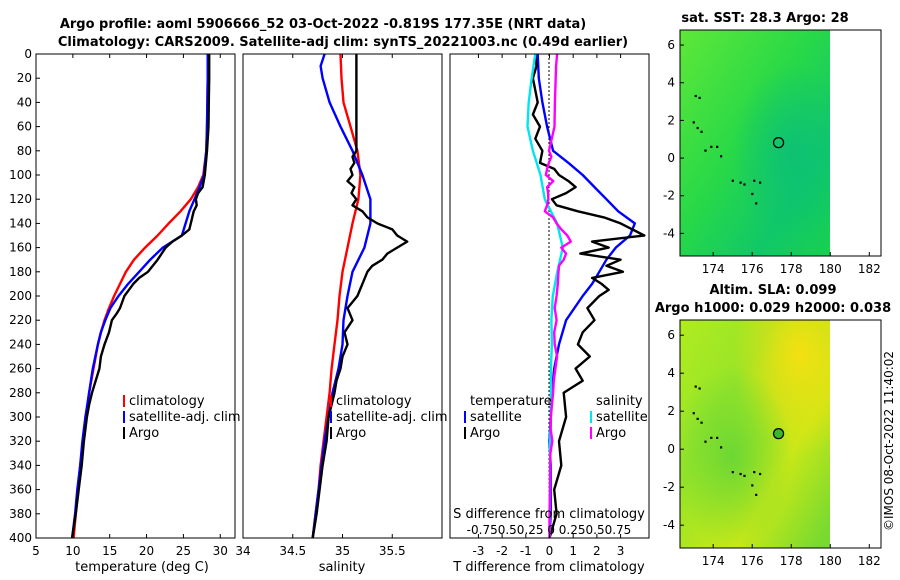 The height and width of the screenshot is (580, 900). What do you see at coordinates (72, 551) in the screenshot?
I see `x-tick-label: 10` at bounding box center [72, 551].